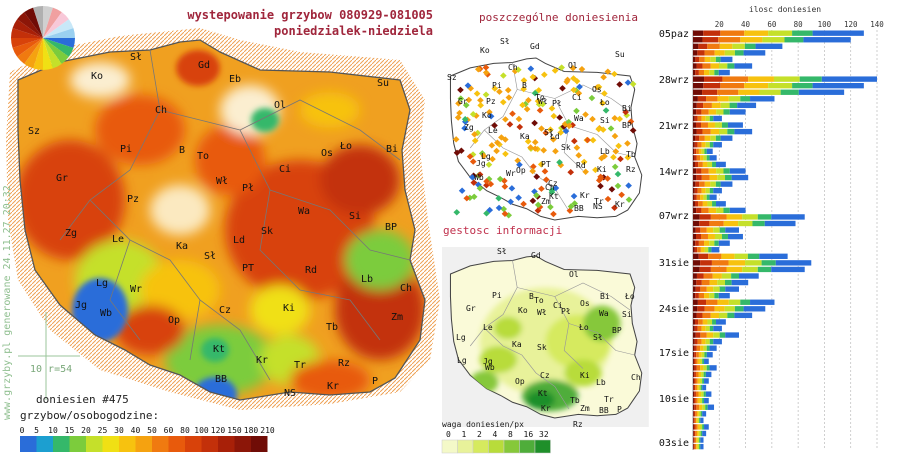  I want to click on main-region-label: Wb, so click(106, 313).